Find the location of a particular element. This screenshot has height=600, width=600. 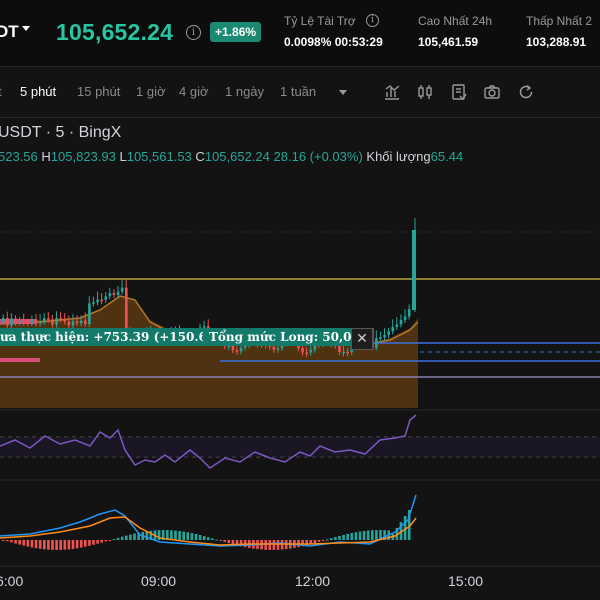

low-value: 105,561.53 is located at coordinates (159, 156).